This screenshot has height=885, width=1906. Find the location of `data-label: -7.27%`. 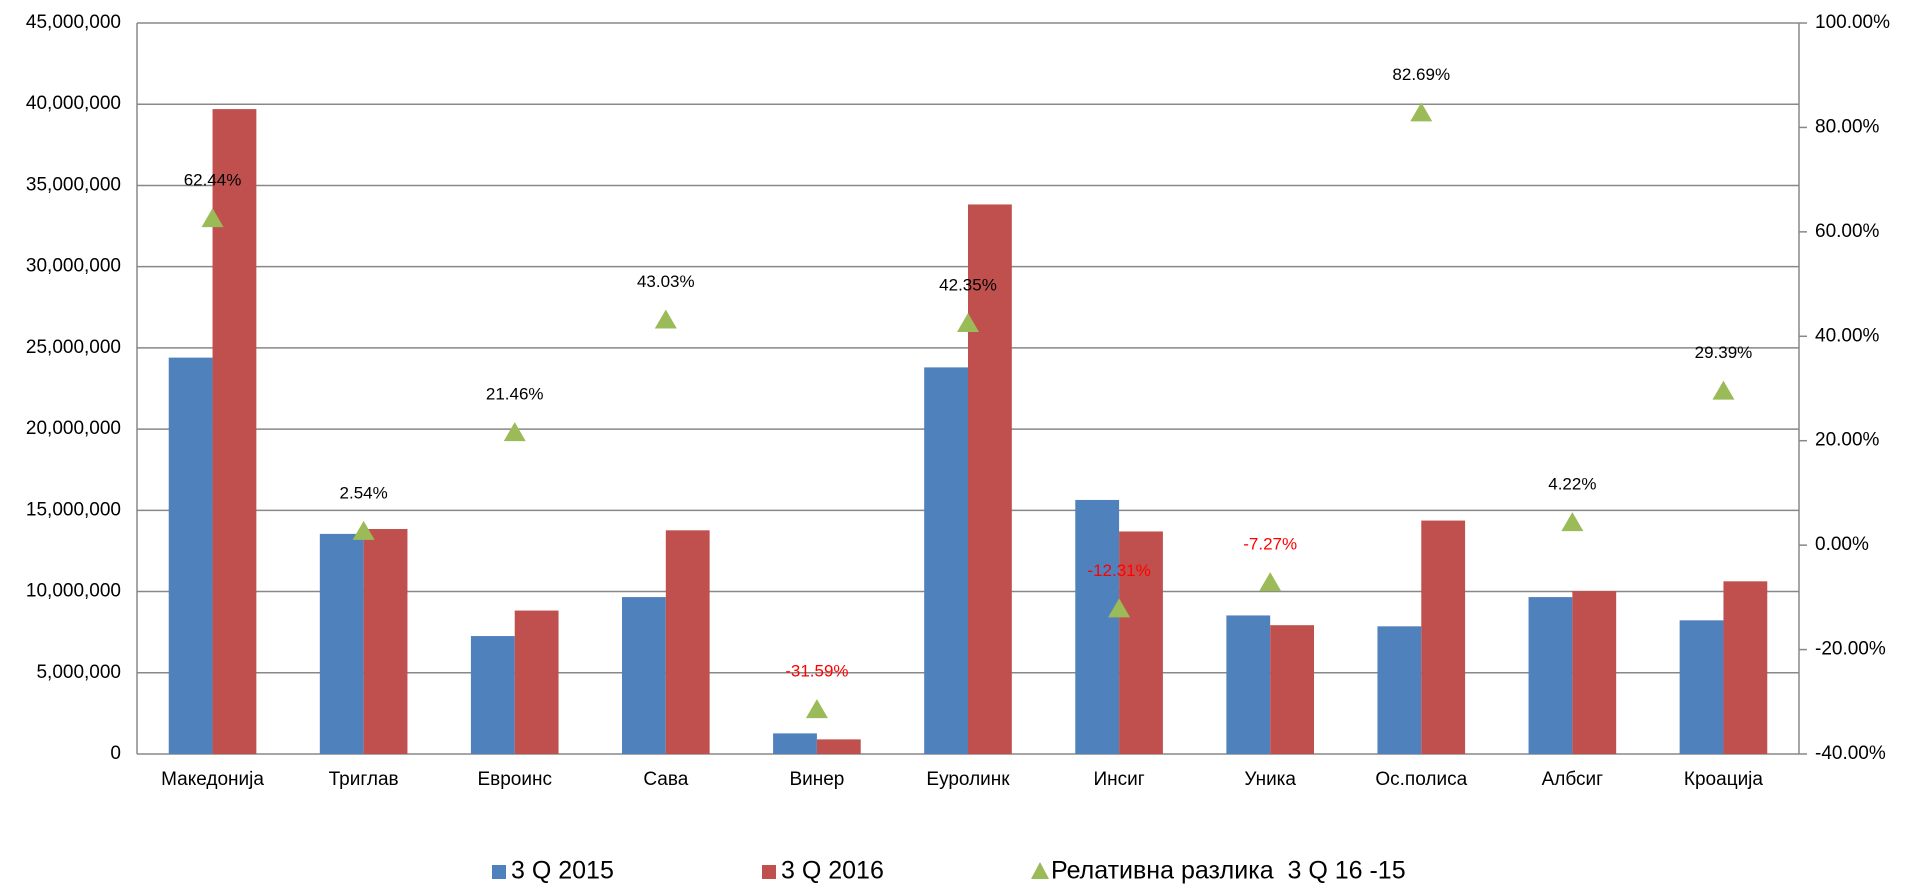

data-label: -7.27% is located at coordinates (1270, 544).